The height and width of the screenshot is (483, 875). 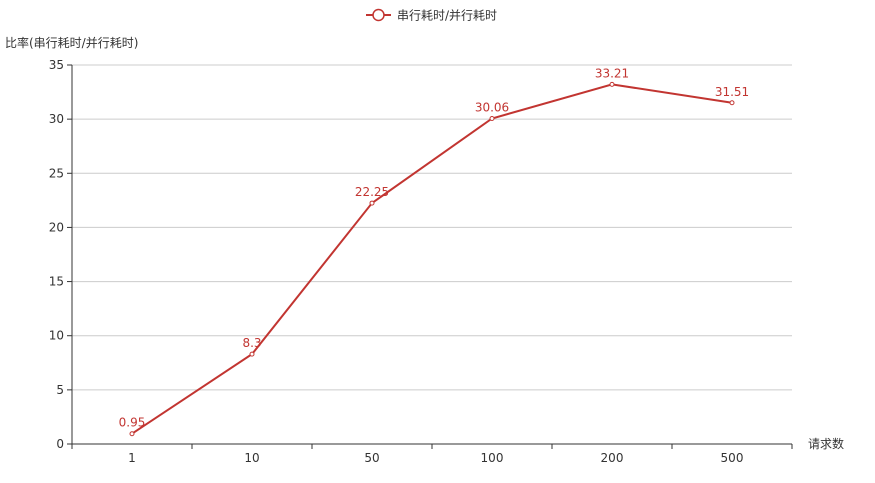 I want to click on x-axis: 1 10 50 100 200 500, so click(x=432, y=454).